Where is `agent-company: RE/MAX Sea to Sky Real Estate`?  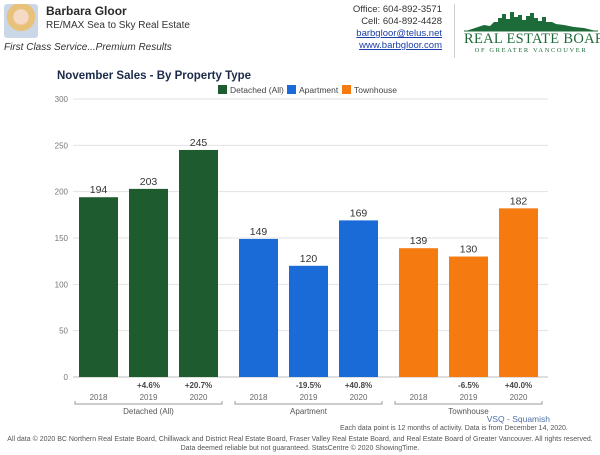
agent-company: RE/MAX Sea to Sky Real Estate is located at coordinates (118, 25).